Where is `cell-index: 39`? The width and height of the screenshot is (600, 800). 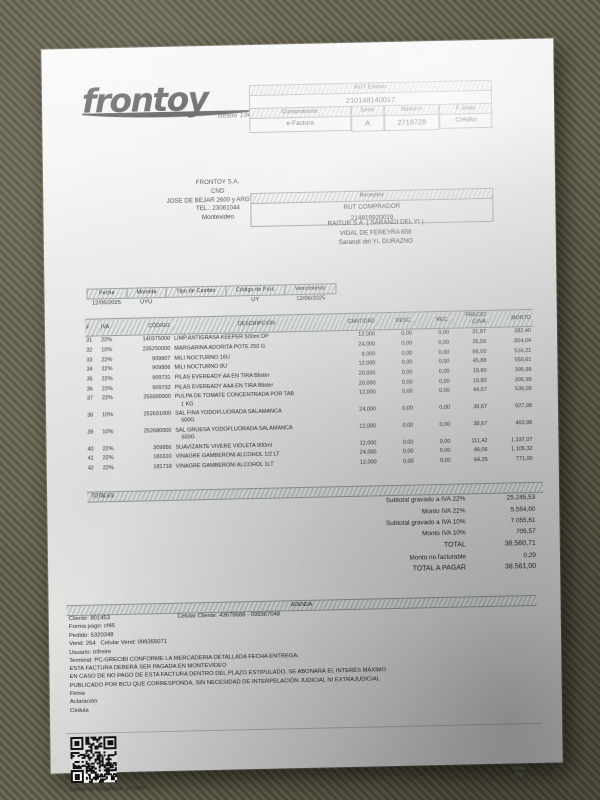
cell-index: 39 is located at coordinates (90, 432).